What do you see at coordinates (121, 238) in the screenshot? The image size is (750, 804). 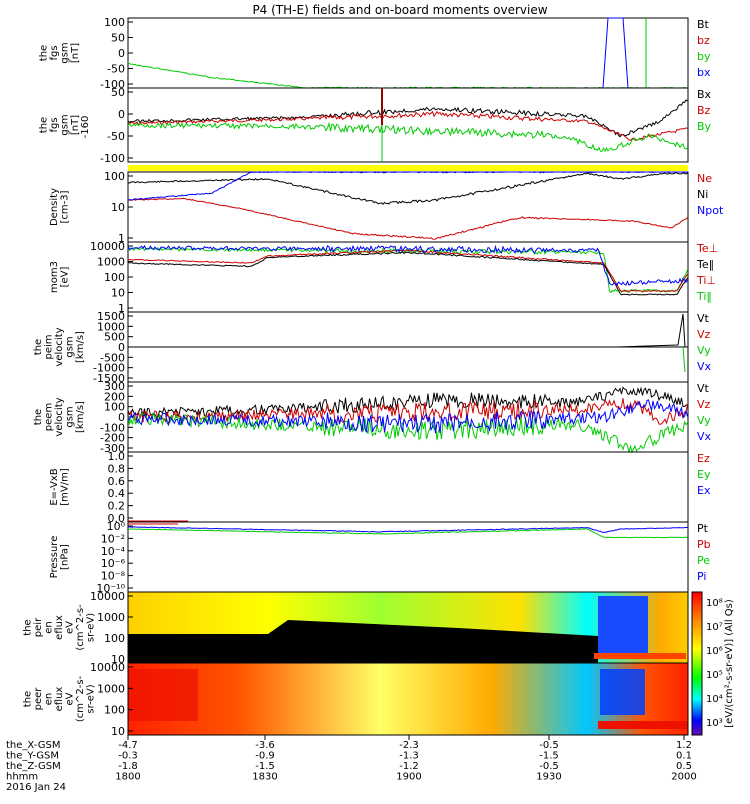 I see `y-tick-label: 1` at bounding box center [121, 238].